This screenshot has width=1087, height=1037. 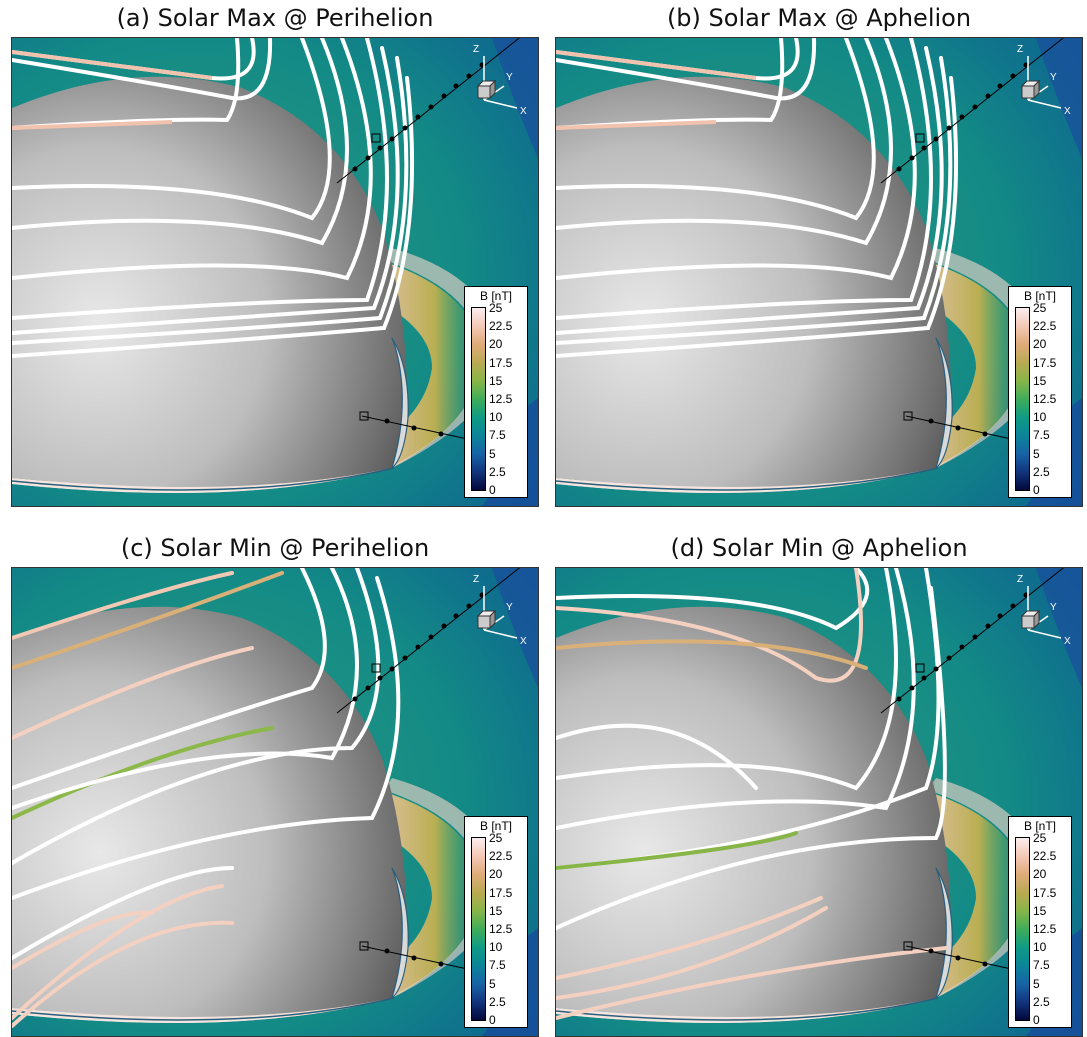 What do you see at coordinates (819, 18) in the screenshot?
I see `panel-title-b: (b) Solar Max @ Aphelion` at bounding box center [819, 18].